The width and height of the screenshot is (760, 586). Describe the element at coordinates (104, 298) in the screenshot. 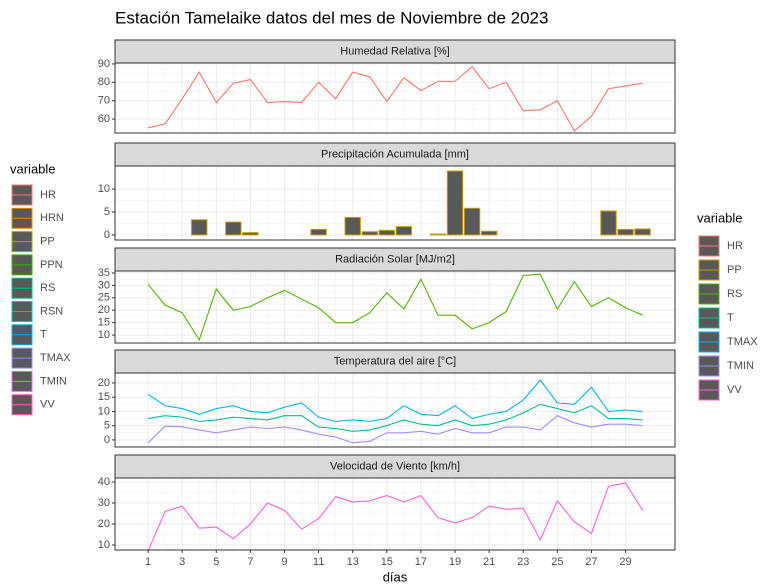

I see `y-tick-label: 25` at that location.